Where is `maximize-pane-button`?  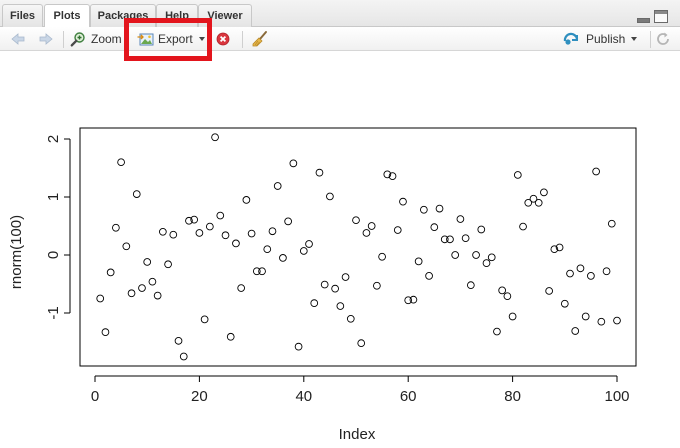 maximize-pane-button is located at coordinates (661, 16).